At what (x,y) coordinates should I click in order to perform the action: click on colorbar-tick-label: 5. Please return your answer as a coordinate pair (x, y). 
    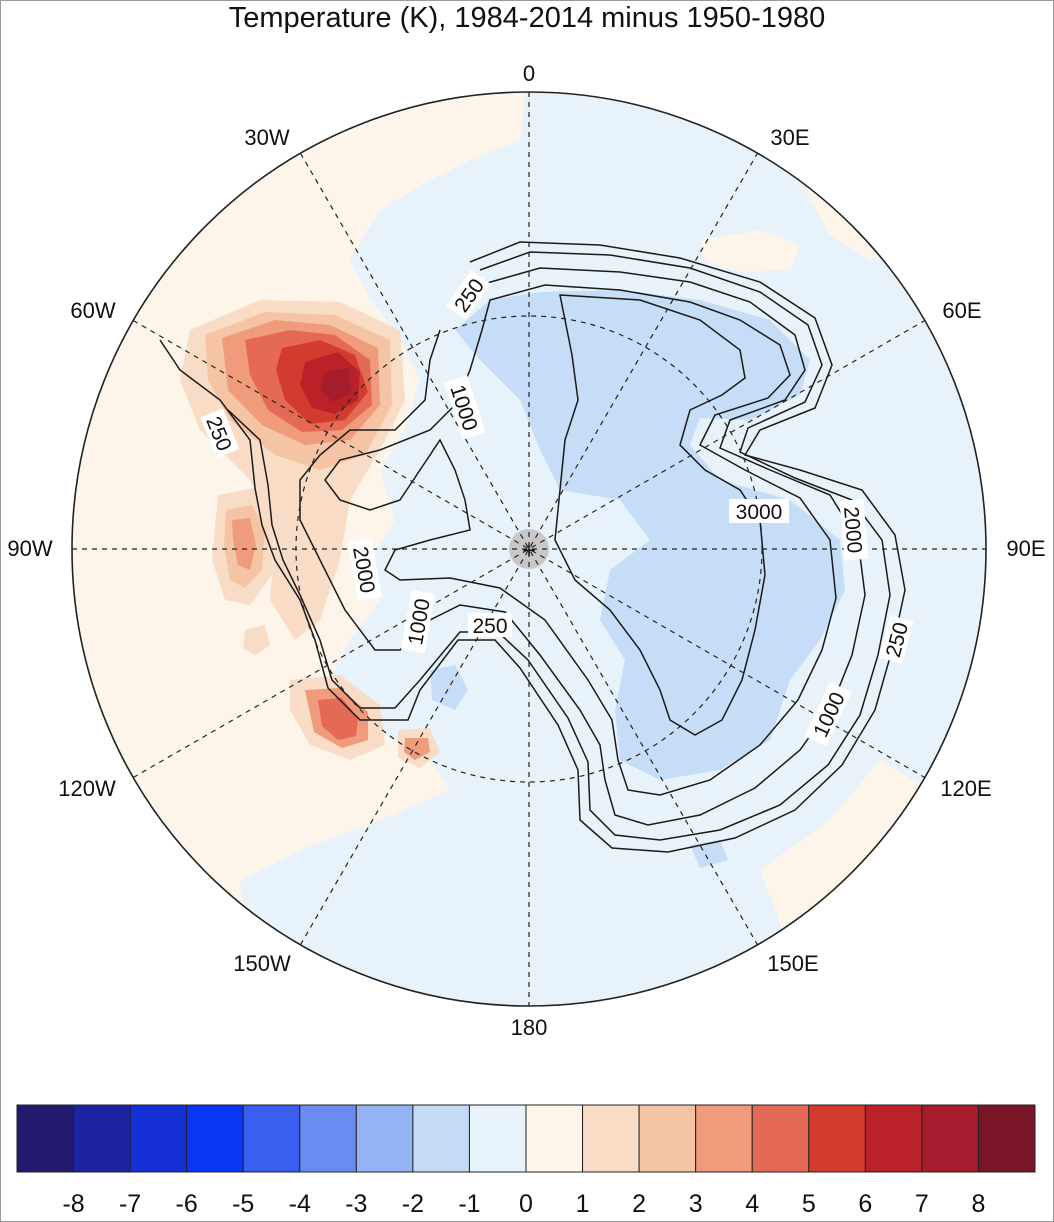
    Looking at the image, I should click on (809, 1204).